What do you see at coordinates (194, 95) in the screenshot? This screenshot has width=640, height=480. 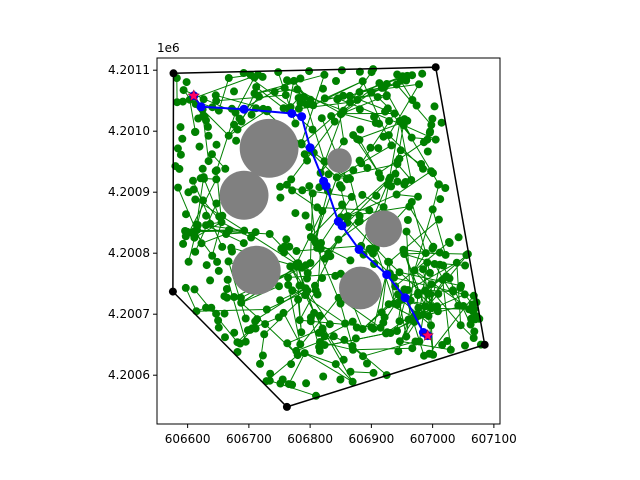 I see `start-marker` at bounding box center [194, 95].